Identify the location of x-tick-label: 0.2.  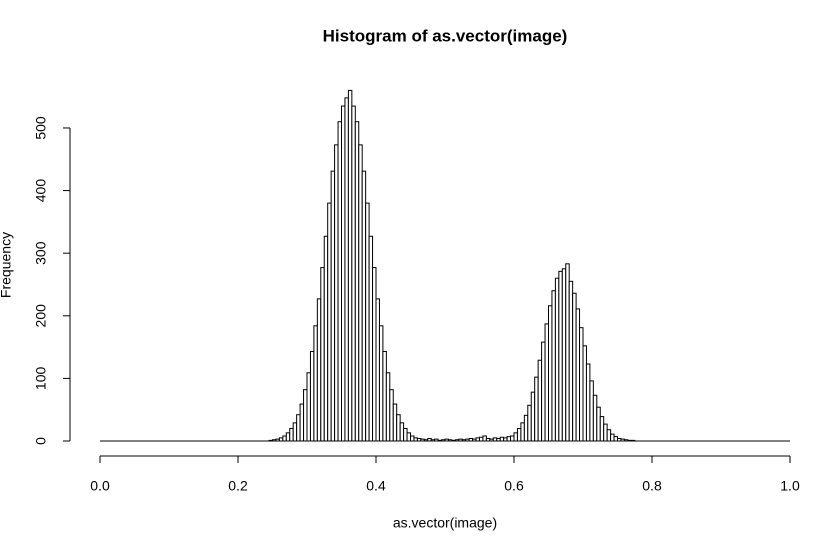
(238, 486).